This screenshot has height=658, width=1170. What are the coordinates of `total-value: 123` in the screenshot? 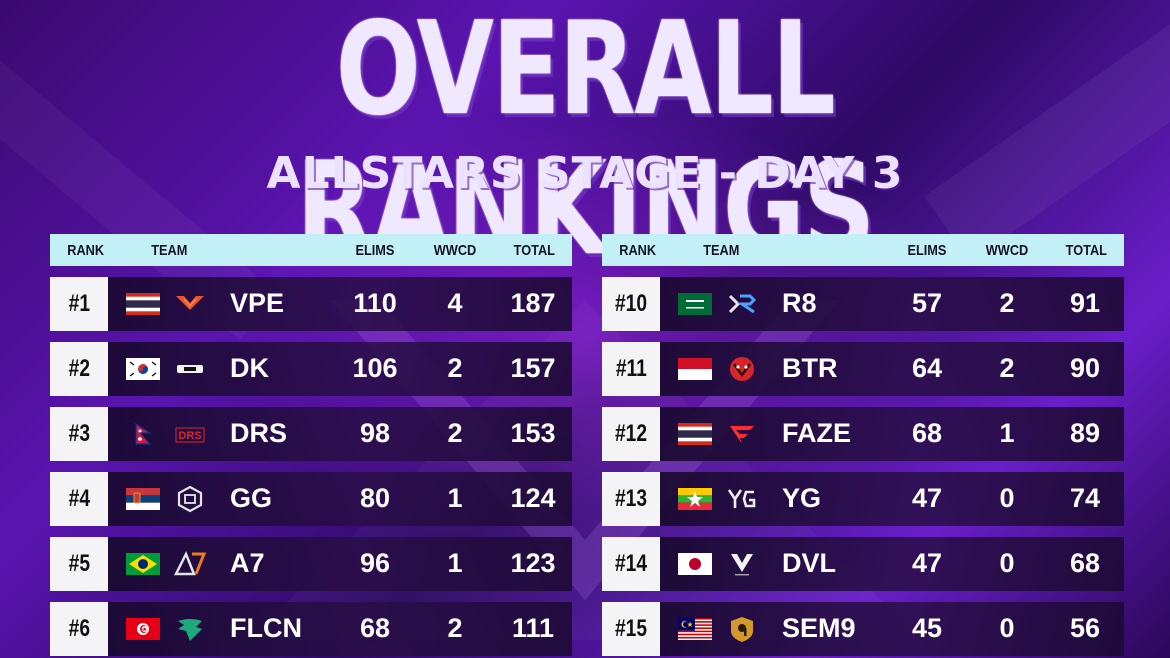 It's located at (533, 563).